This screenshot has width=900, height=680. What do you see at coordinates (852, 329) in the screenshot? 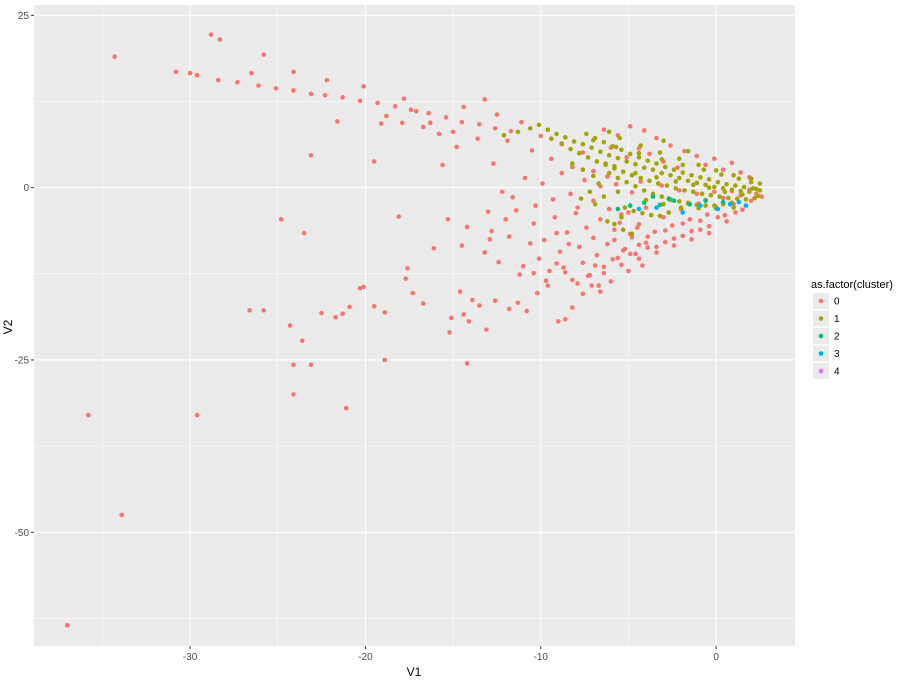
I see `legend: as.factor(cluster) 0 1 2 3 4` at bounding box center [852, 329].